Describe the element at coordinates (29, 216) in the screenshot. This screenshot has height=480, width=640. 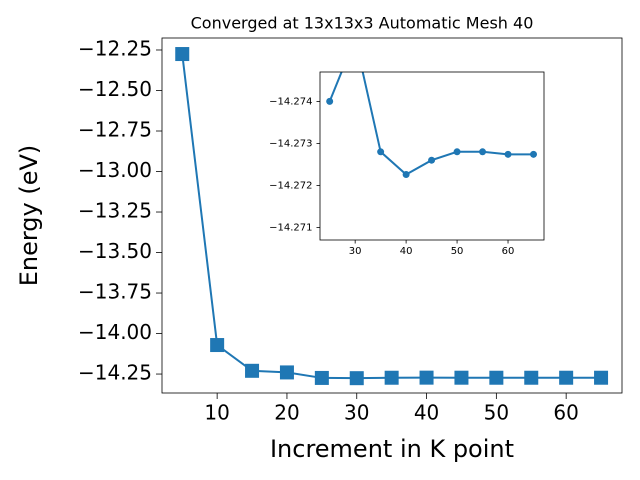
I see `y-axis-label: Energy (eV)` at that location.